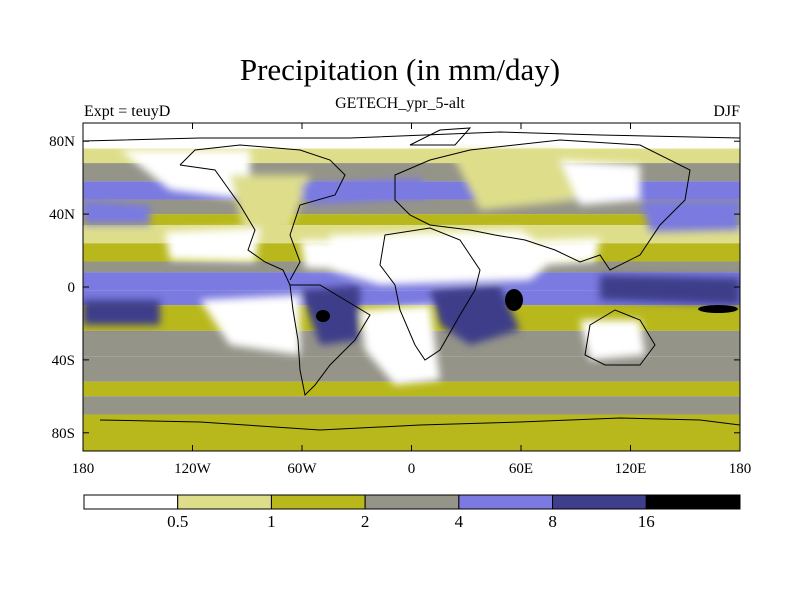 The image size is (800, 600). What do you see at coordinates (515, 180) in the screenshot?
I see `eurasia-light-patch` at bounding box center [515, 180].